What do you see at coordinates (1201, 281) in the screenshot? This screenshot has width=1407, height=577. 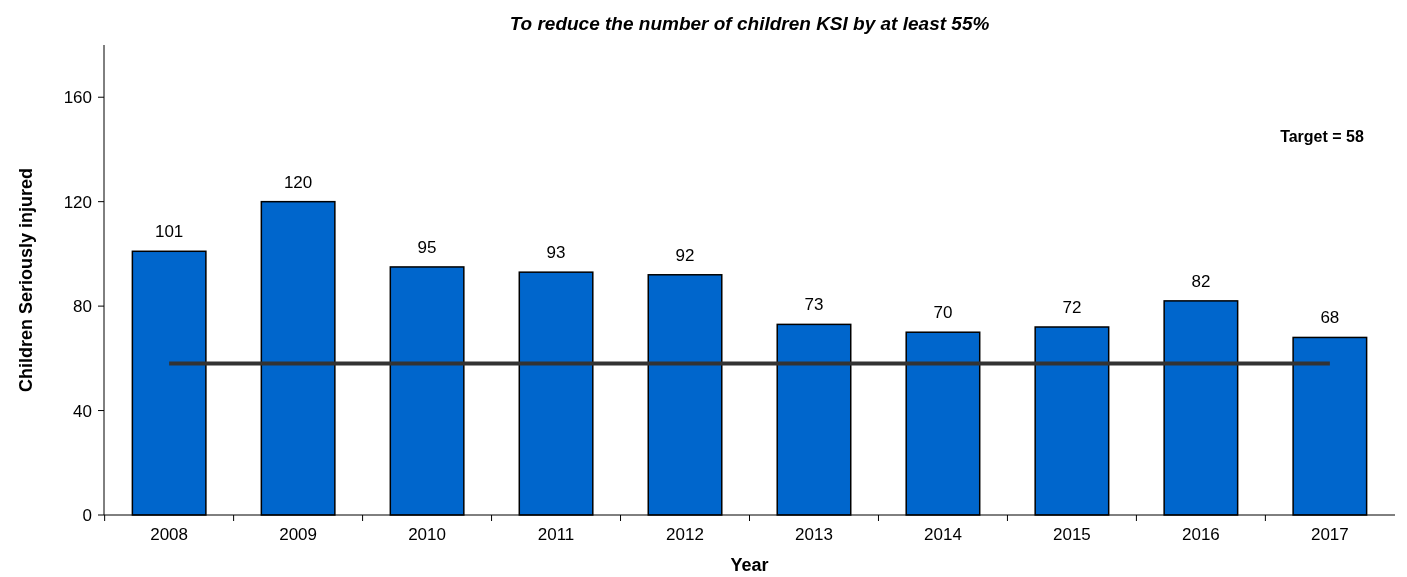 I see `data-label: 82` at bounding box center [1201, 281].